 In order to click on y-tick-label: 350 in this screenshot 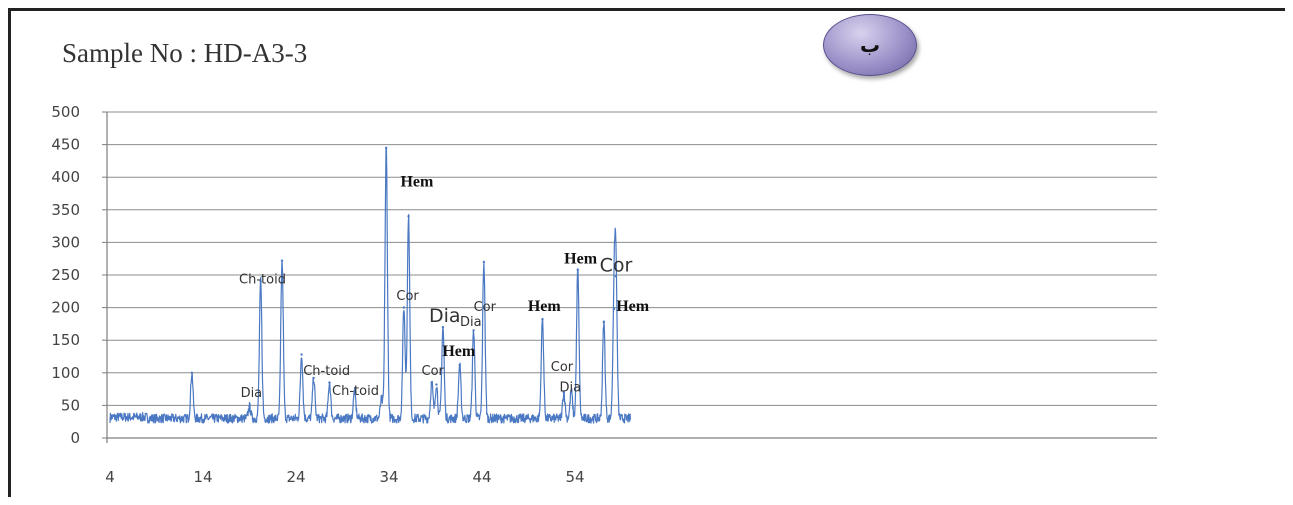, I will do `click(65, 210)`.